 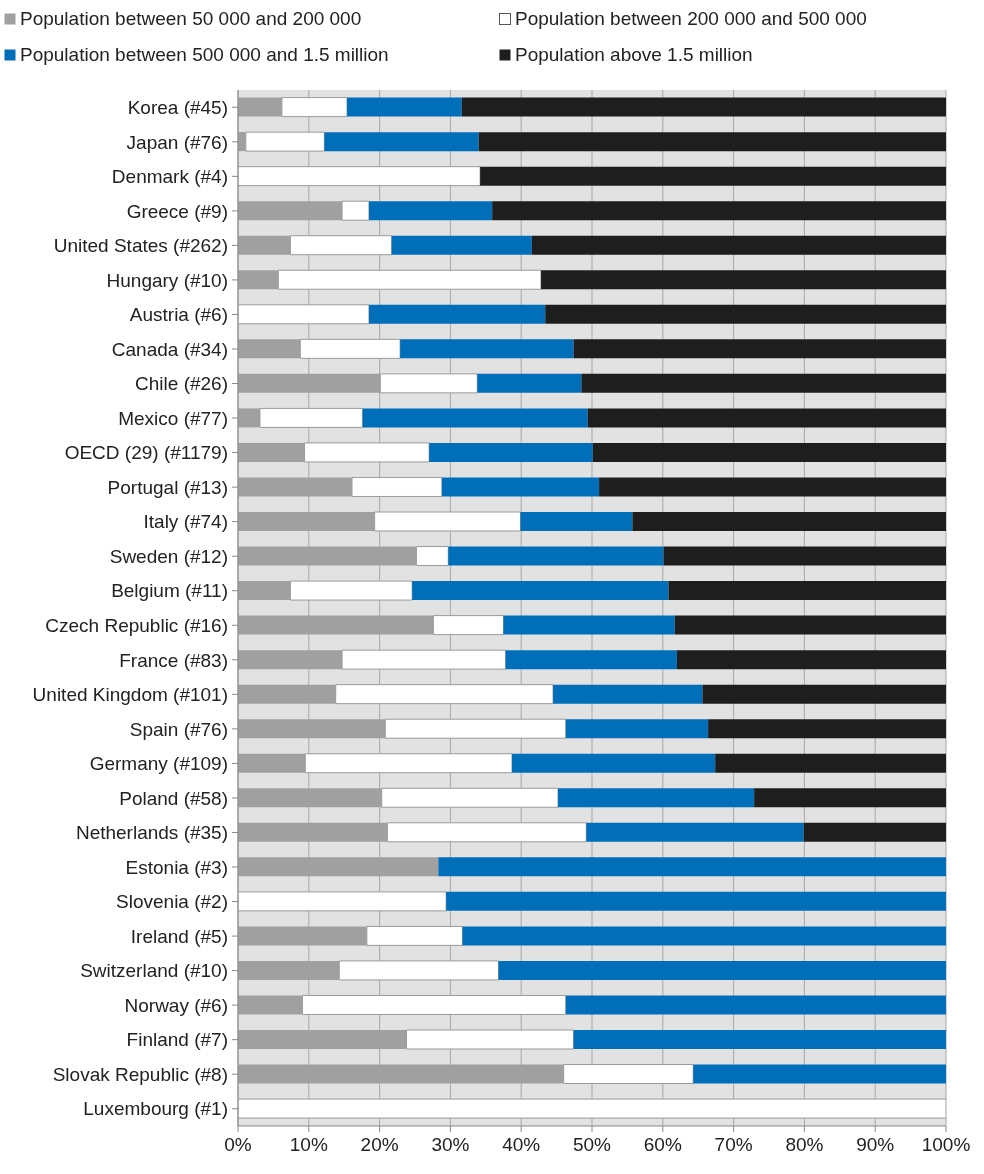 What do you see at coordinates (167, 280) in the screenshot?
I see `y-tick-label: Hungary (#10)` at bounding box center [167, 280].